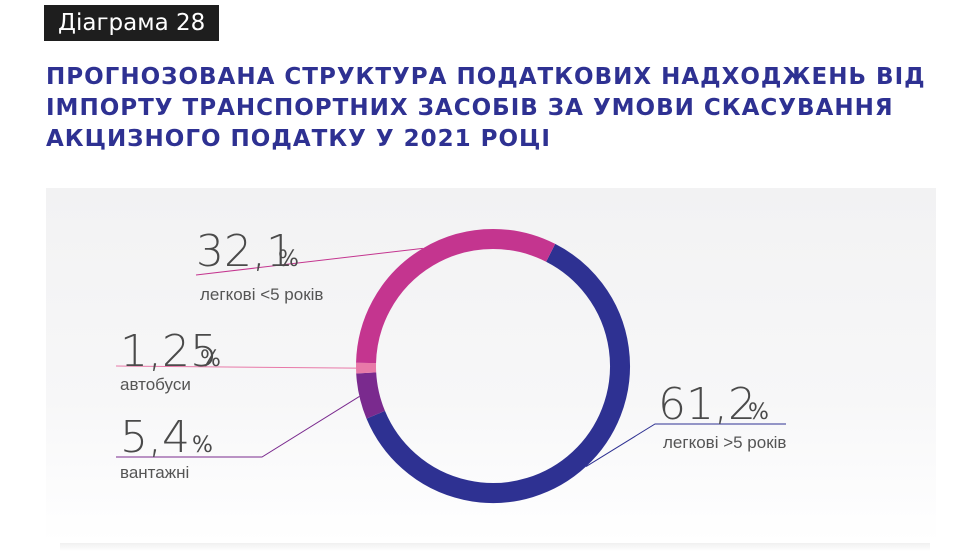 The height and width of the screenshot is (560, 980). Describe the element at coordinates (288, 259) in the screenshot. I see `percent-sign-4: %` at that location.